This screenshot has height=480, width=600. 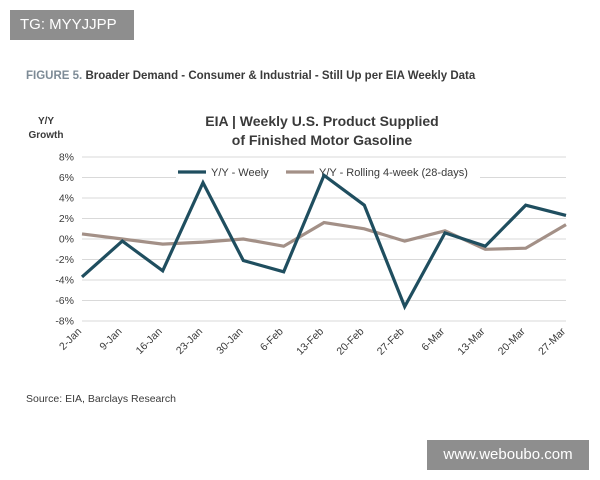 What do you see at coordinates (101, 399) in the screenshot?
I see `source-note: Source: EIA, Barclays Research` at bounding box center [101, 399].